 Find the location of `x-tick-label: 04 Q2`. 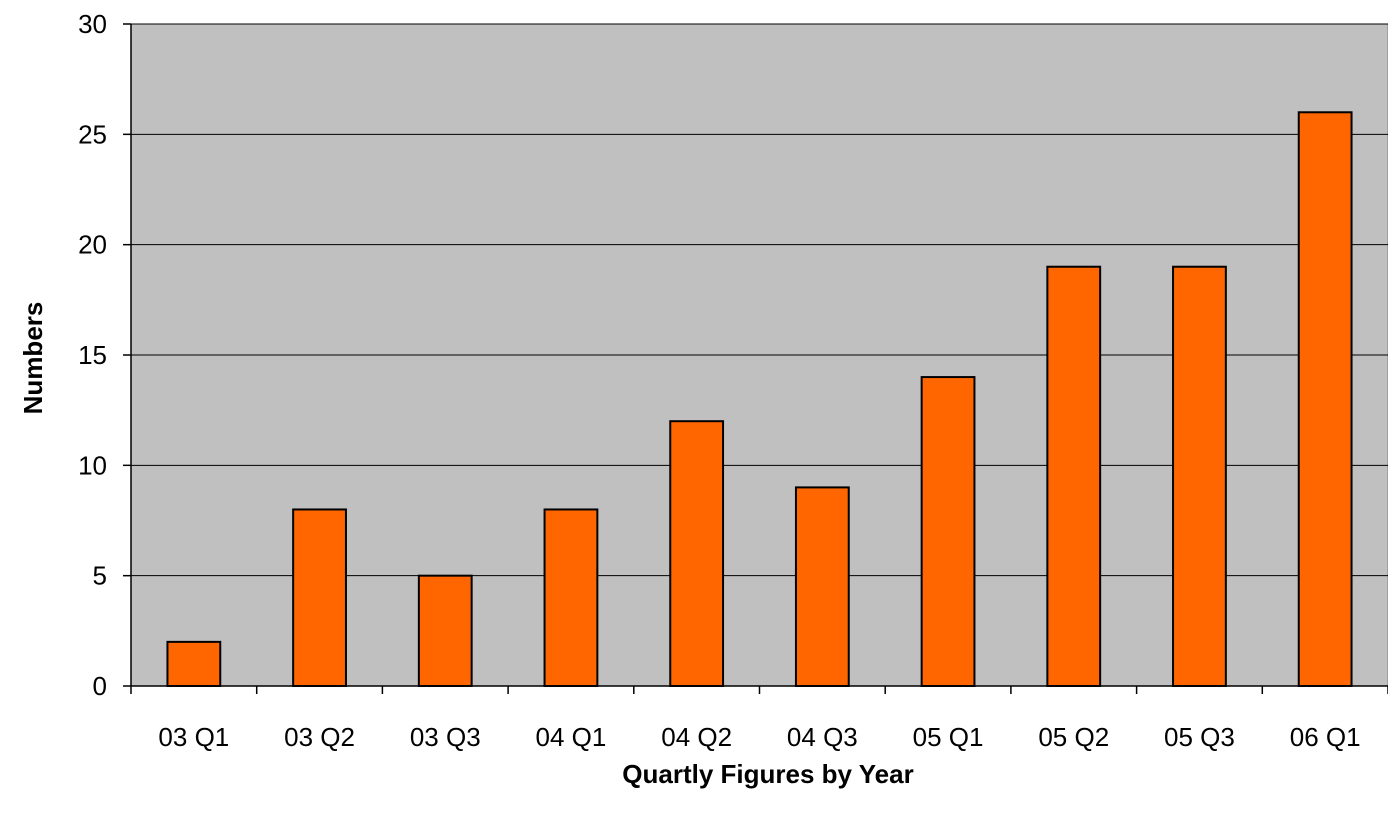

x-tick-label: 04 Q2 is located at coordinates (696, 737).